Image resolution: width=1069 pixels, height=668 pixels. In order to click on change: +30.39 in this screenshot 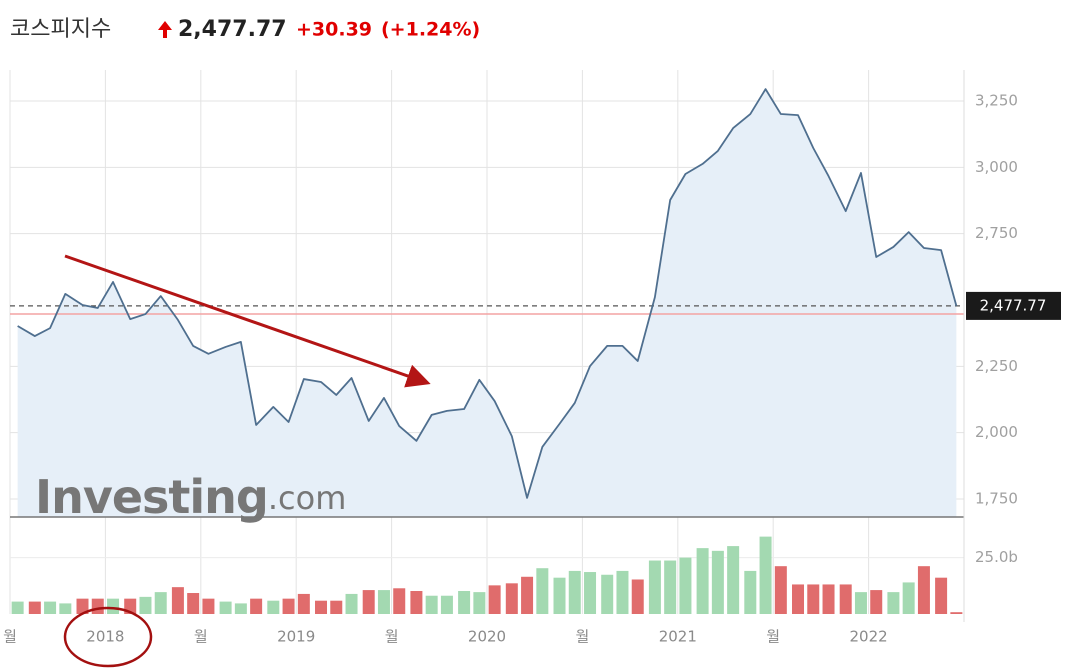, I will do `click(334, 30)`.